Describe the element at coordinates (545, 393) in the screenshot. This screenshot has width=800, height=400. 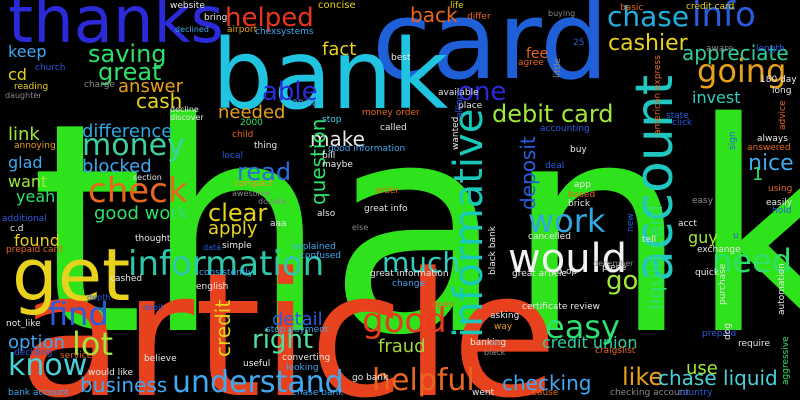
I see `cloud-word: cause` at that location.